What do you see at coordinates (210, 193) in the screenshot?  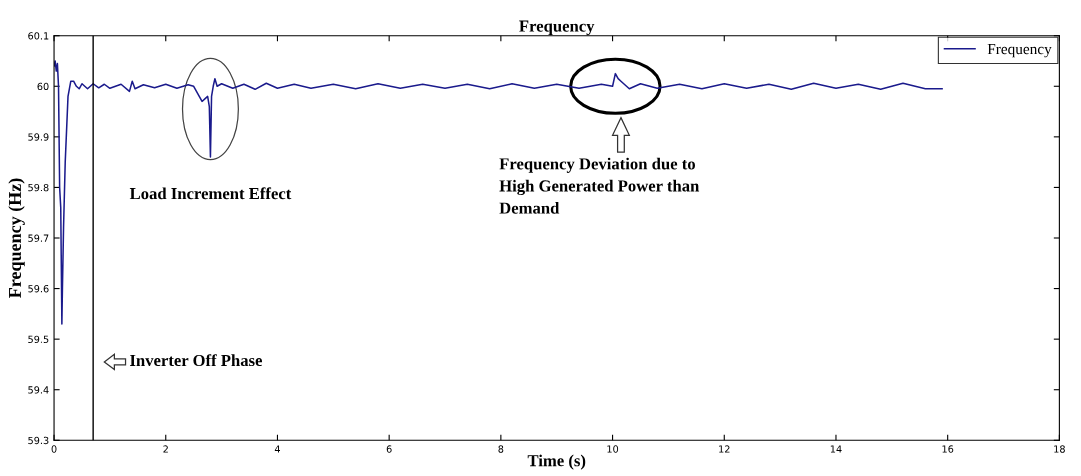 I see `annotation: Load Increment Effect` at bounding box center [210, 193].